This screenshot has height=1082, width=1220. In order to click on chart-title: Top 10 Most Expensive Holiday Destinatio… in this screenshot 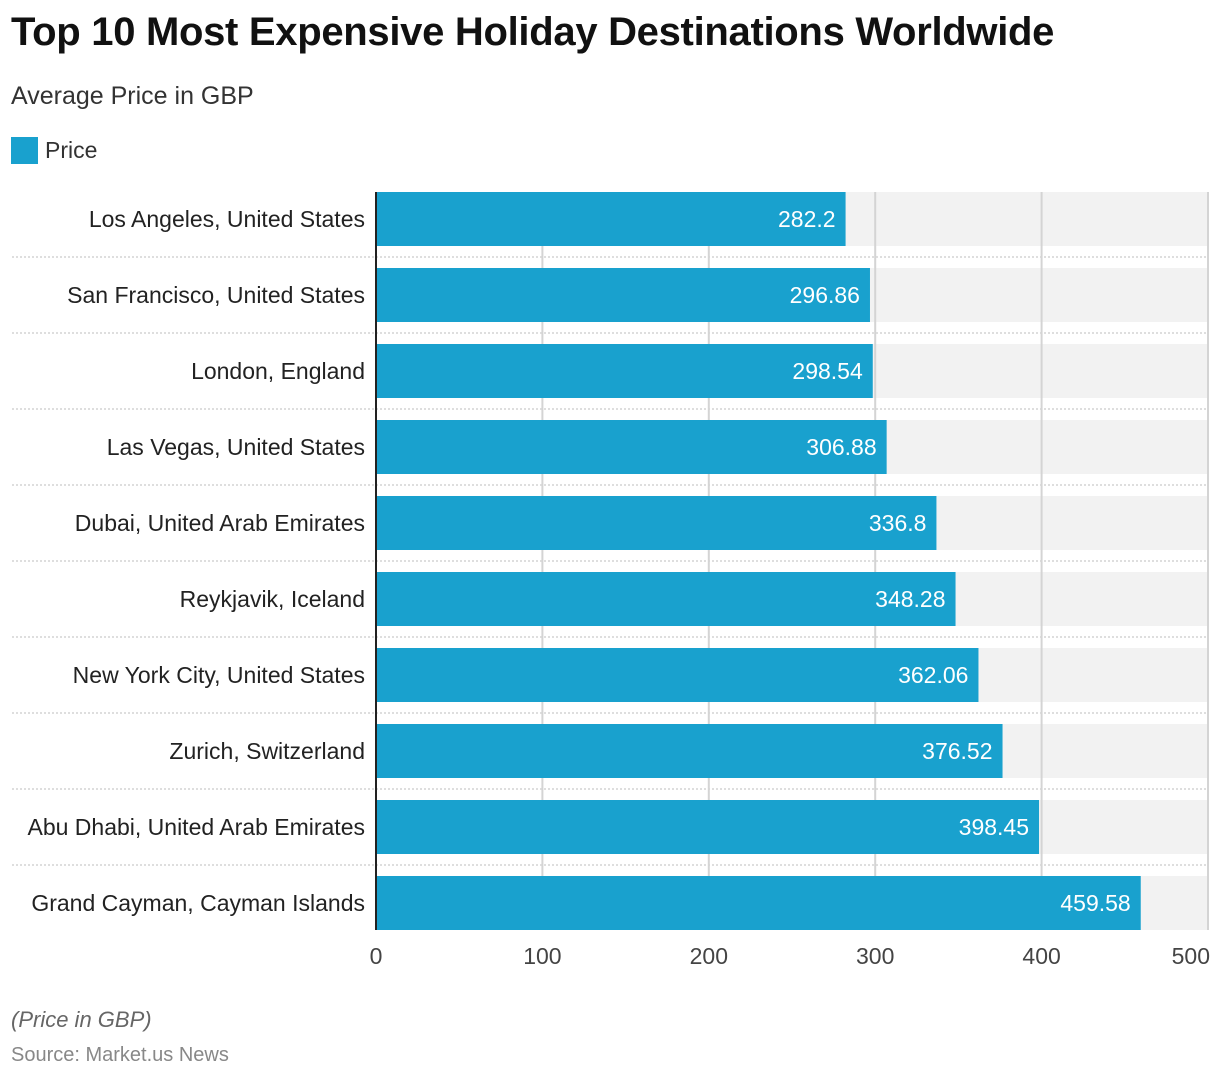, I will do `click(533, 32)`.